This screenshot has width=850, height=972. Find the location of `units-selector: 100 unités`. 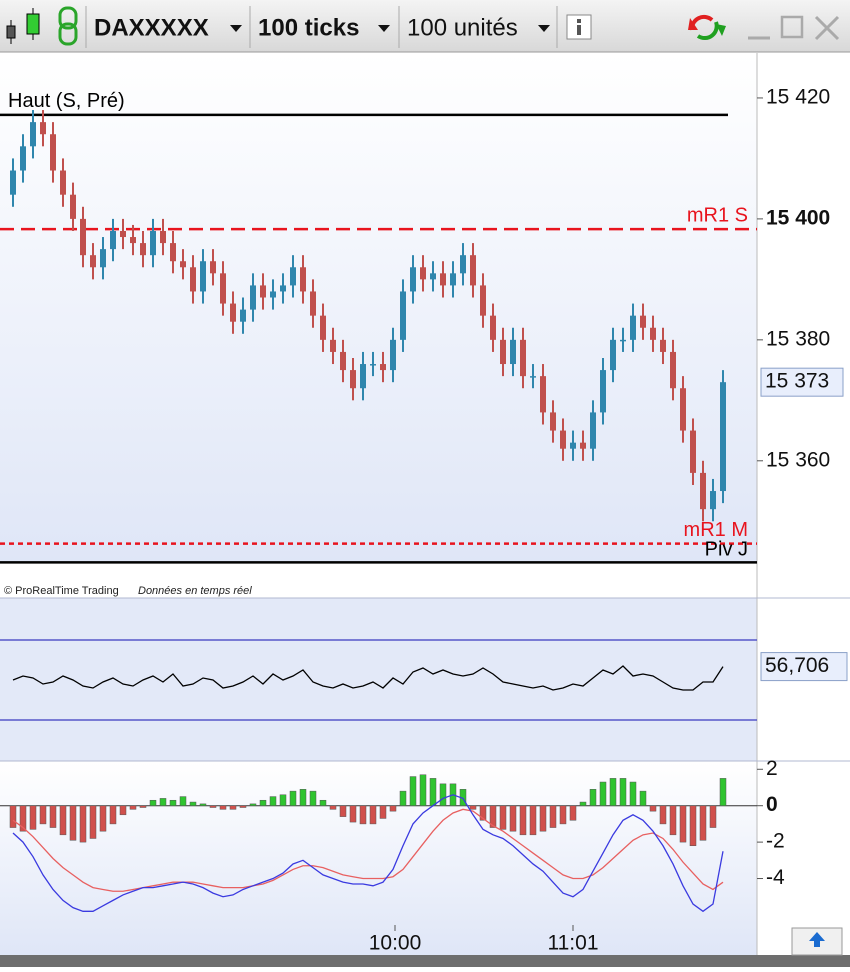

units-selector: 100 unités is located at coordinates (462, 27).